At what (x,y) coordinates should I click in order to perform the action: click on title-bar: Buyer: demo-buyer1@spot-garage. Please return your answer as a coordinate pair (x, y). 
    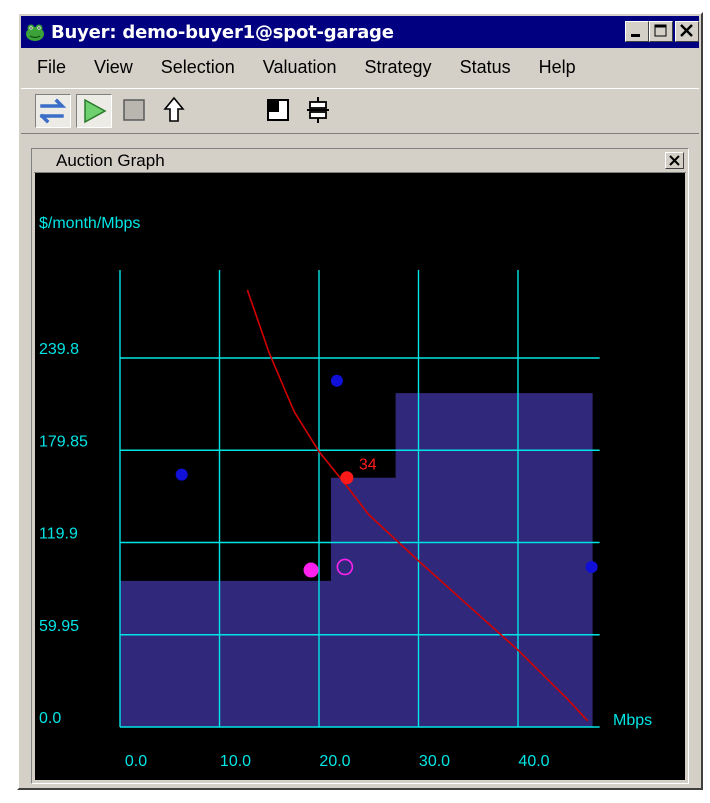
    Looking at the image, I should click on (360, 32).